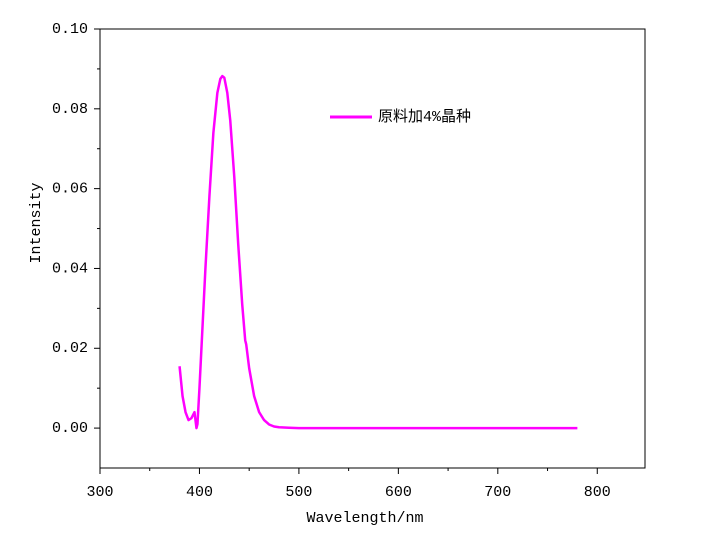 This screenshot has height=538, width=716. Describe the element at coordinates (70, 428) in the screenshot. I see `y-tick-label: 0.00` at that location.